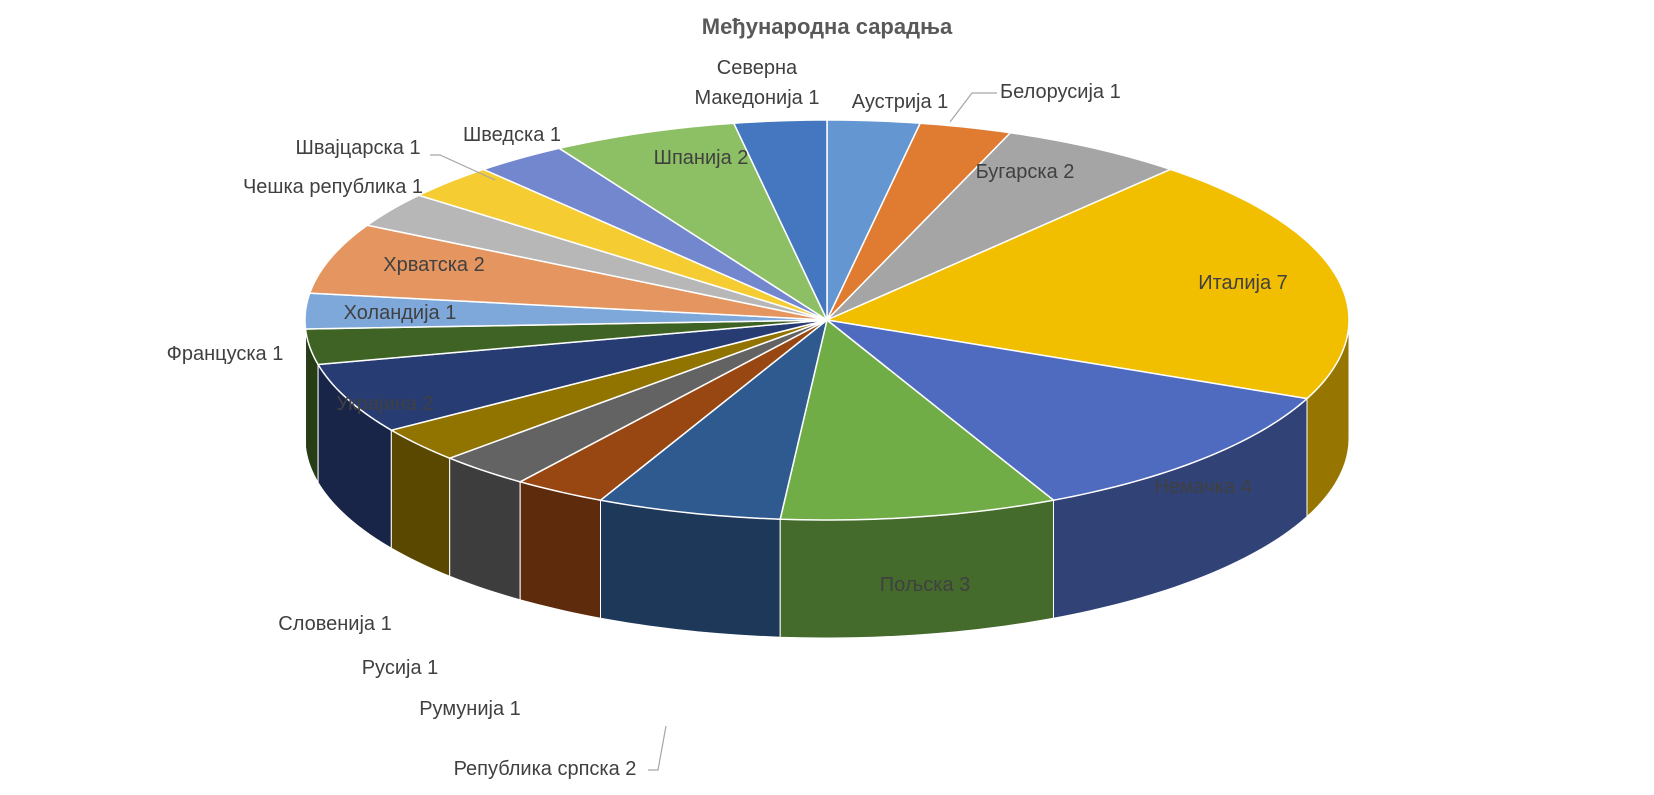 The height and width of the screenshot is (795, 1654). Describe the element at coordinates (463, 167) in the screenshot. I see `leader-line-швајцарска` at that location.